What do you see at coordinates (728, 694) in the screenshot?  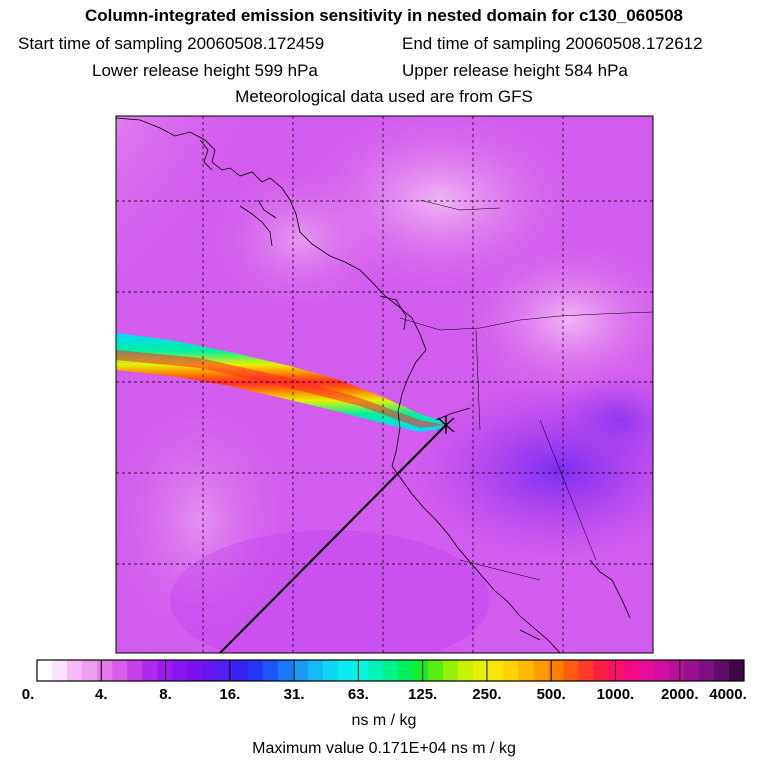 I see `colorbar-label: 4000.` at bounding box center [728, 694].